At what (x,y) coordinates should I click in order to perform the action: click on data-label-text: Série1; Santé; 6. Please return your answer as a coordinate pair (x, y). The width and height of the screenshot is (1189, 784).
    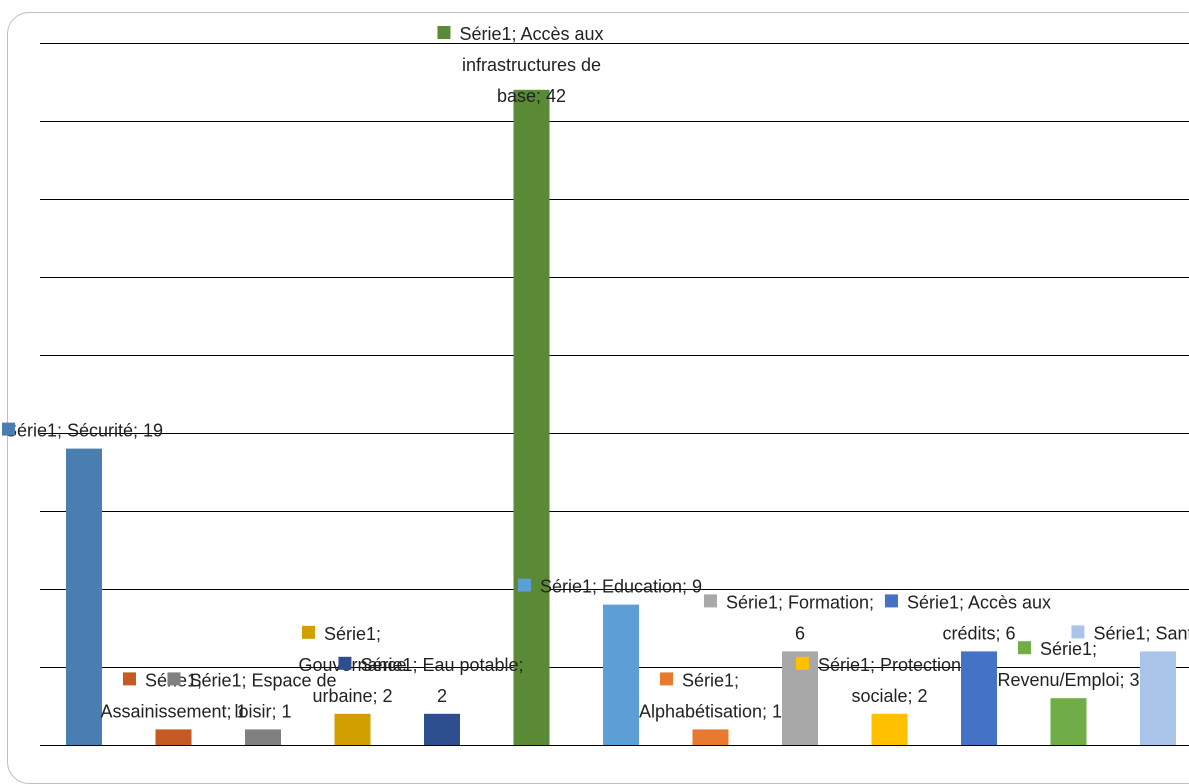
    Looking at the image, I should click on (1141, 633).